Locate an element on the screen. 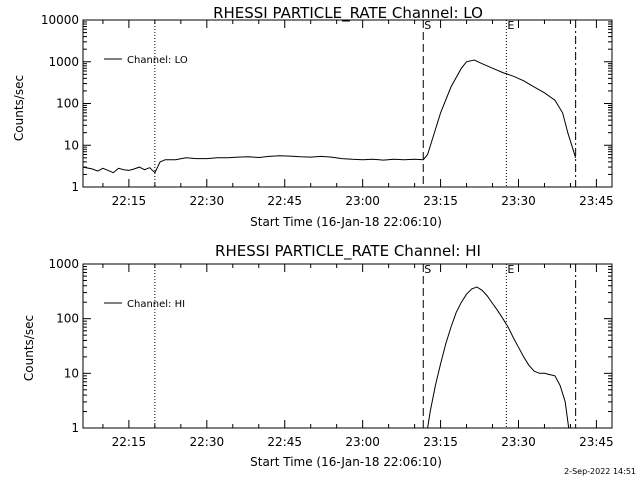  legend-entry: Channel: LO is located at coordinates (157, 60).